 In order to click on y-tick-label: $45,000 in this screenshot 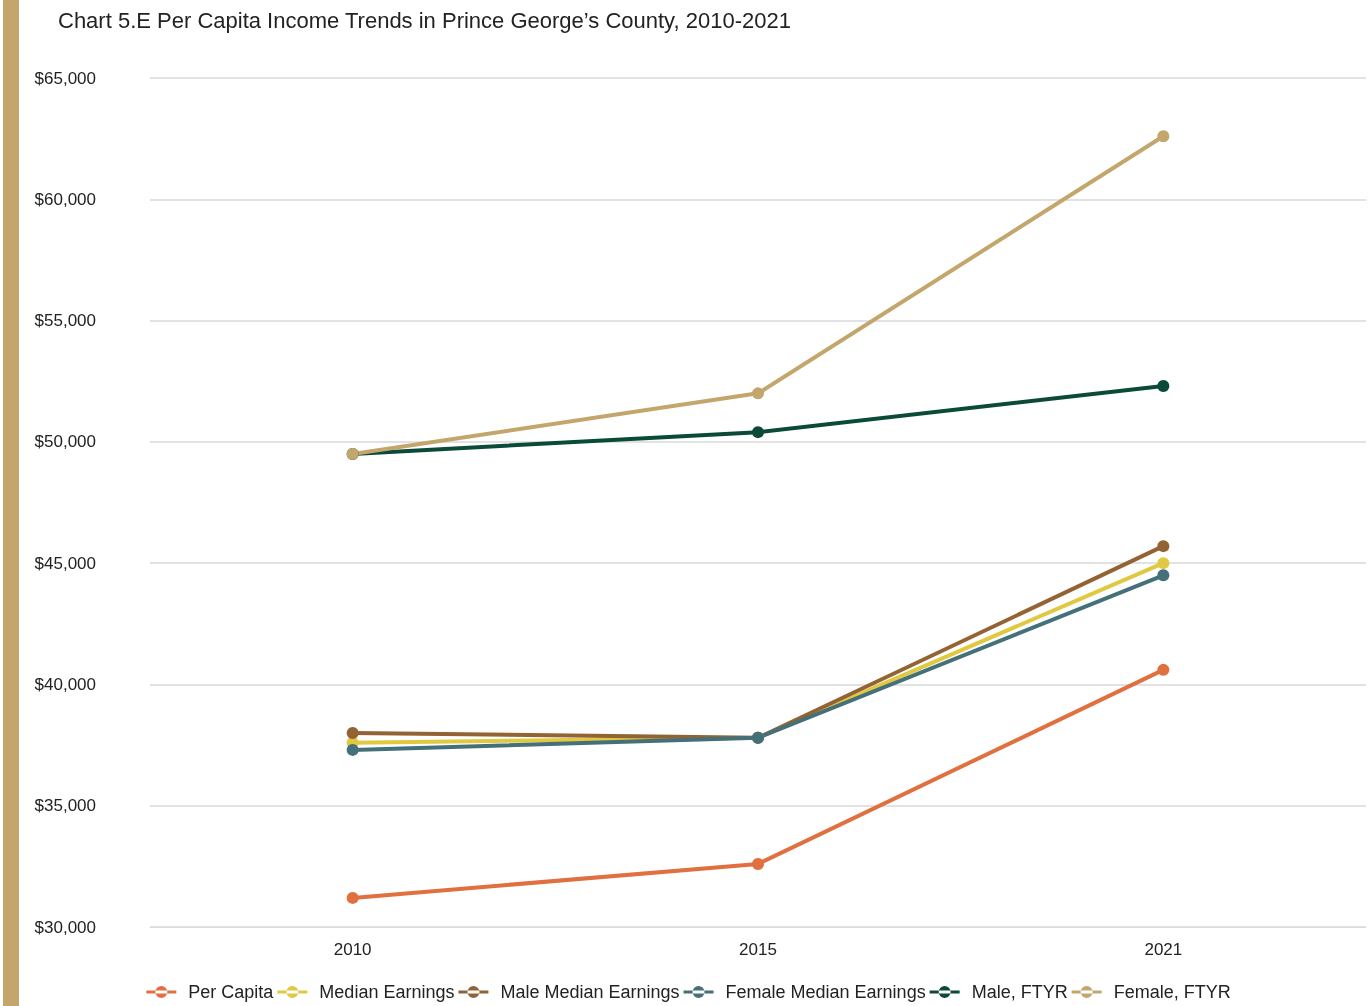, I will do `click(65, 563)`.